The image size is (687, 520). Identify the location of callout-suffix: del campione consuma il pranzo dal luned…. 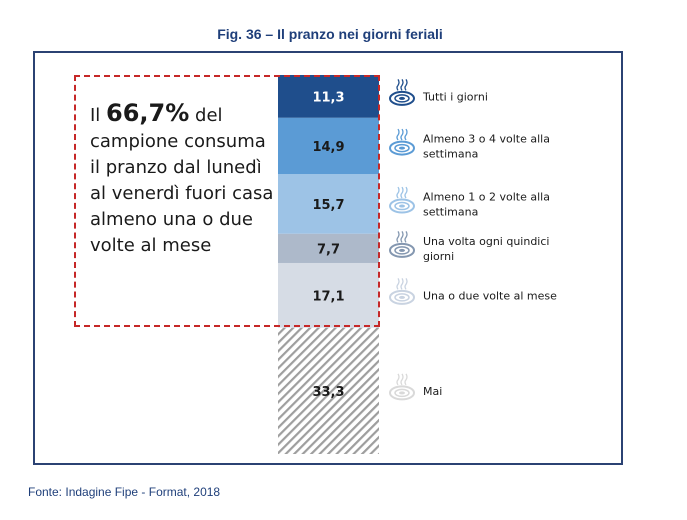
(182, 180).